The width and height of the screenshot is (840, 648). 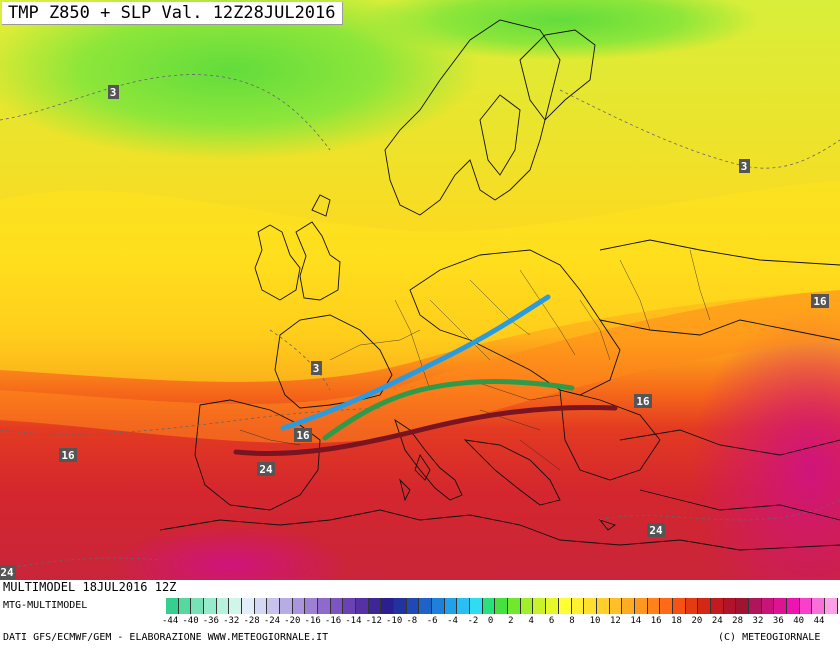 I want to click on color-scale-label: -10, so click(x=394, y=621).